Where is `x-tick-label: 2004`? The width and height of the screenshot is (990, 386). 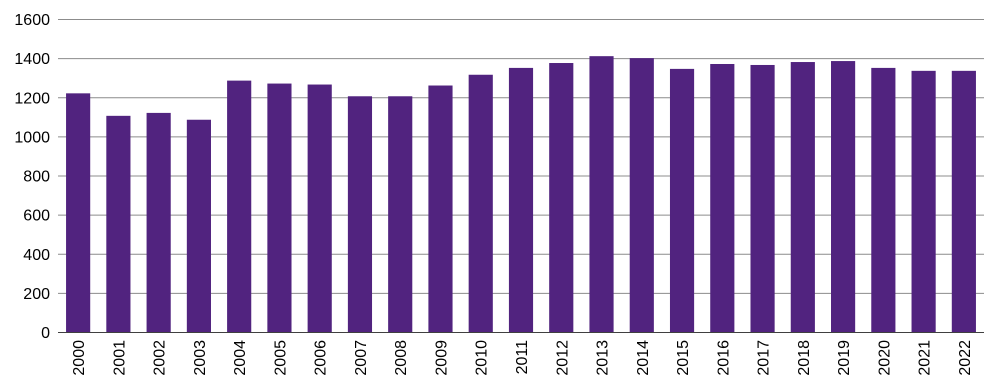 x-tick-label: 2004 is located at coordinates (240, 358).